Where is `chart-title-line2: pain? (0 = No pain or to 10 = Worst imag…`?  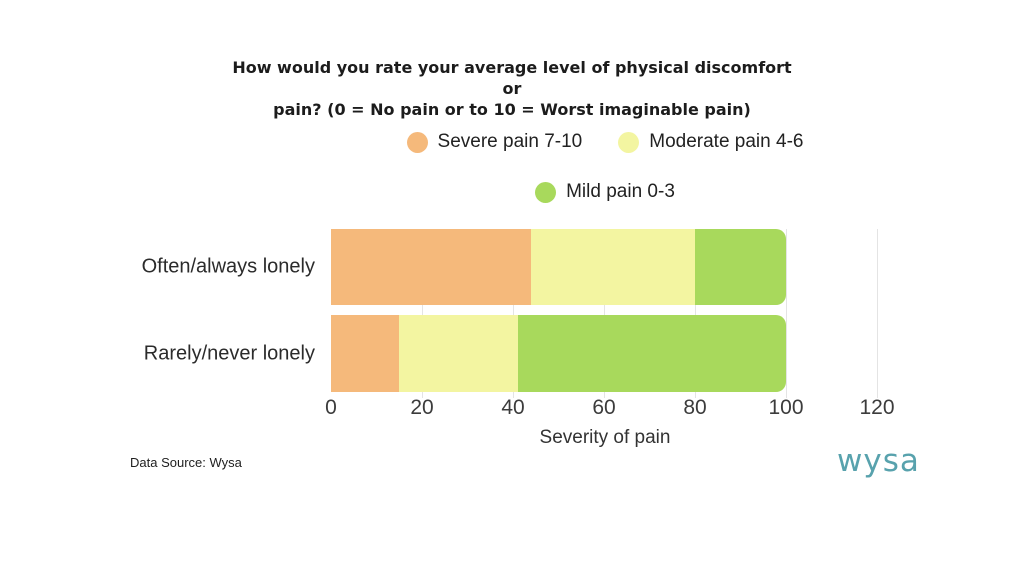 chart-title-line2: pain? (0 = No pain or to 10 = Worst imag… is located at coordinates (512, 109).